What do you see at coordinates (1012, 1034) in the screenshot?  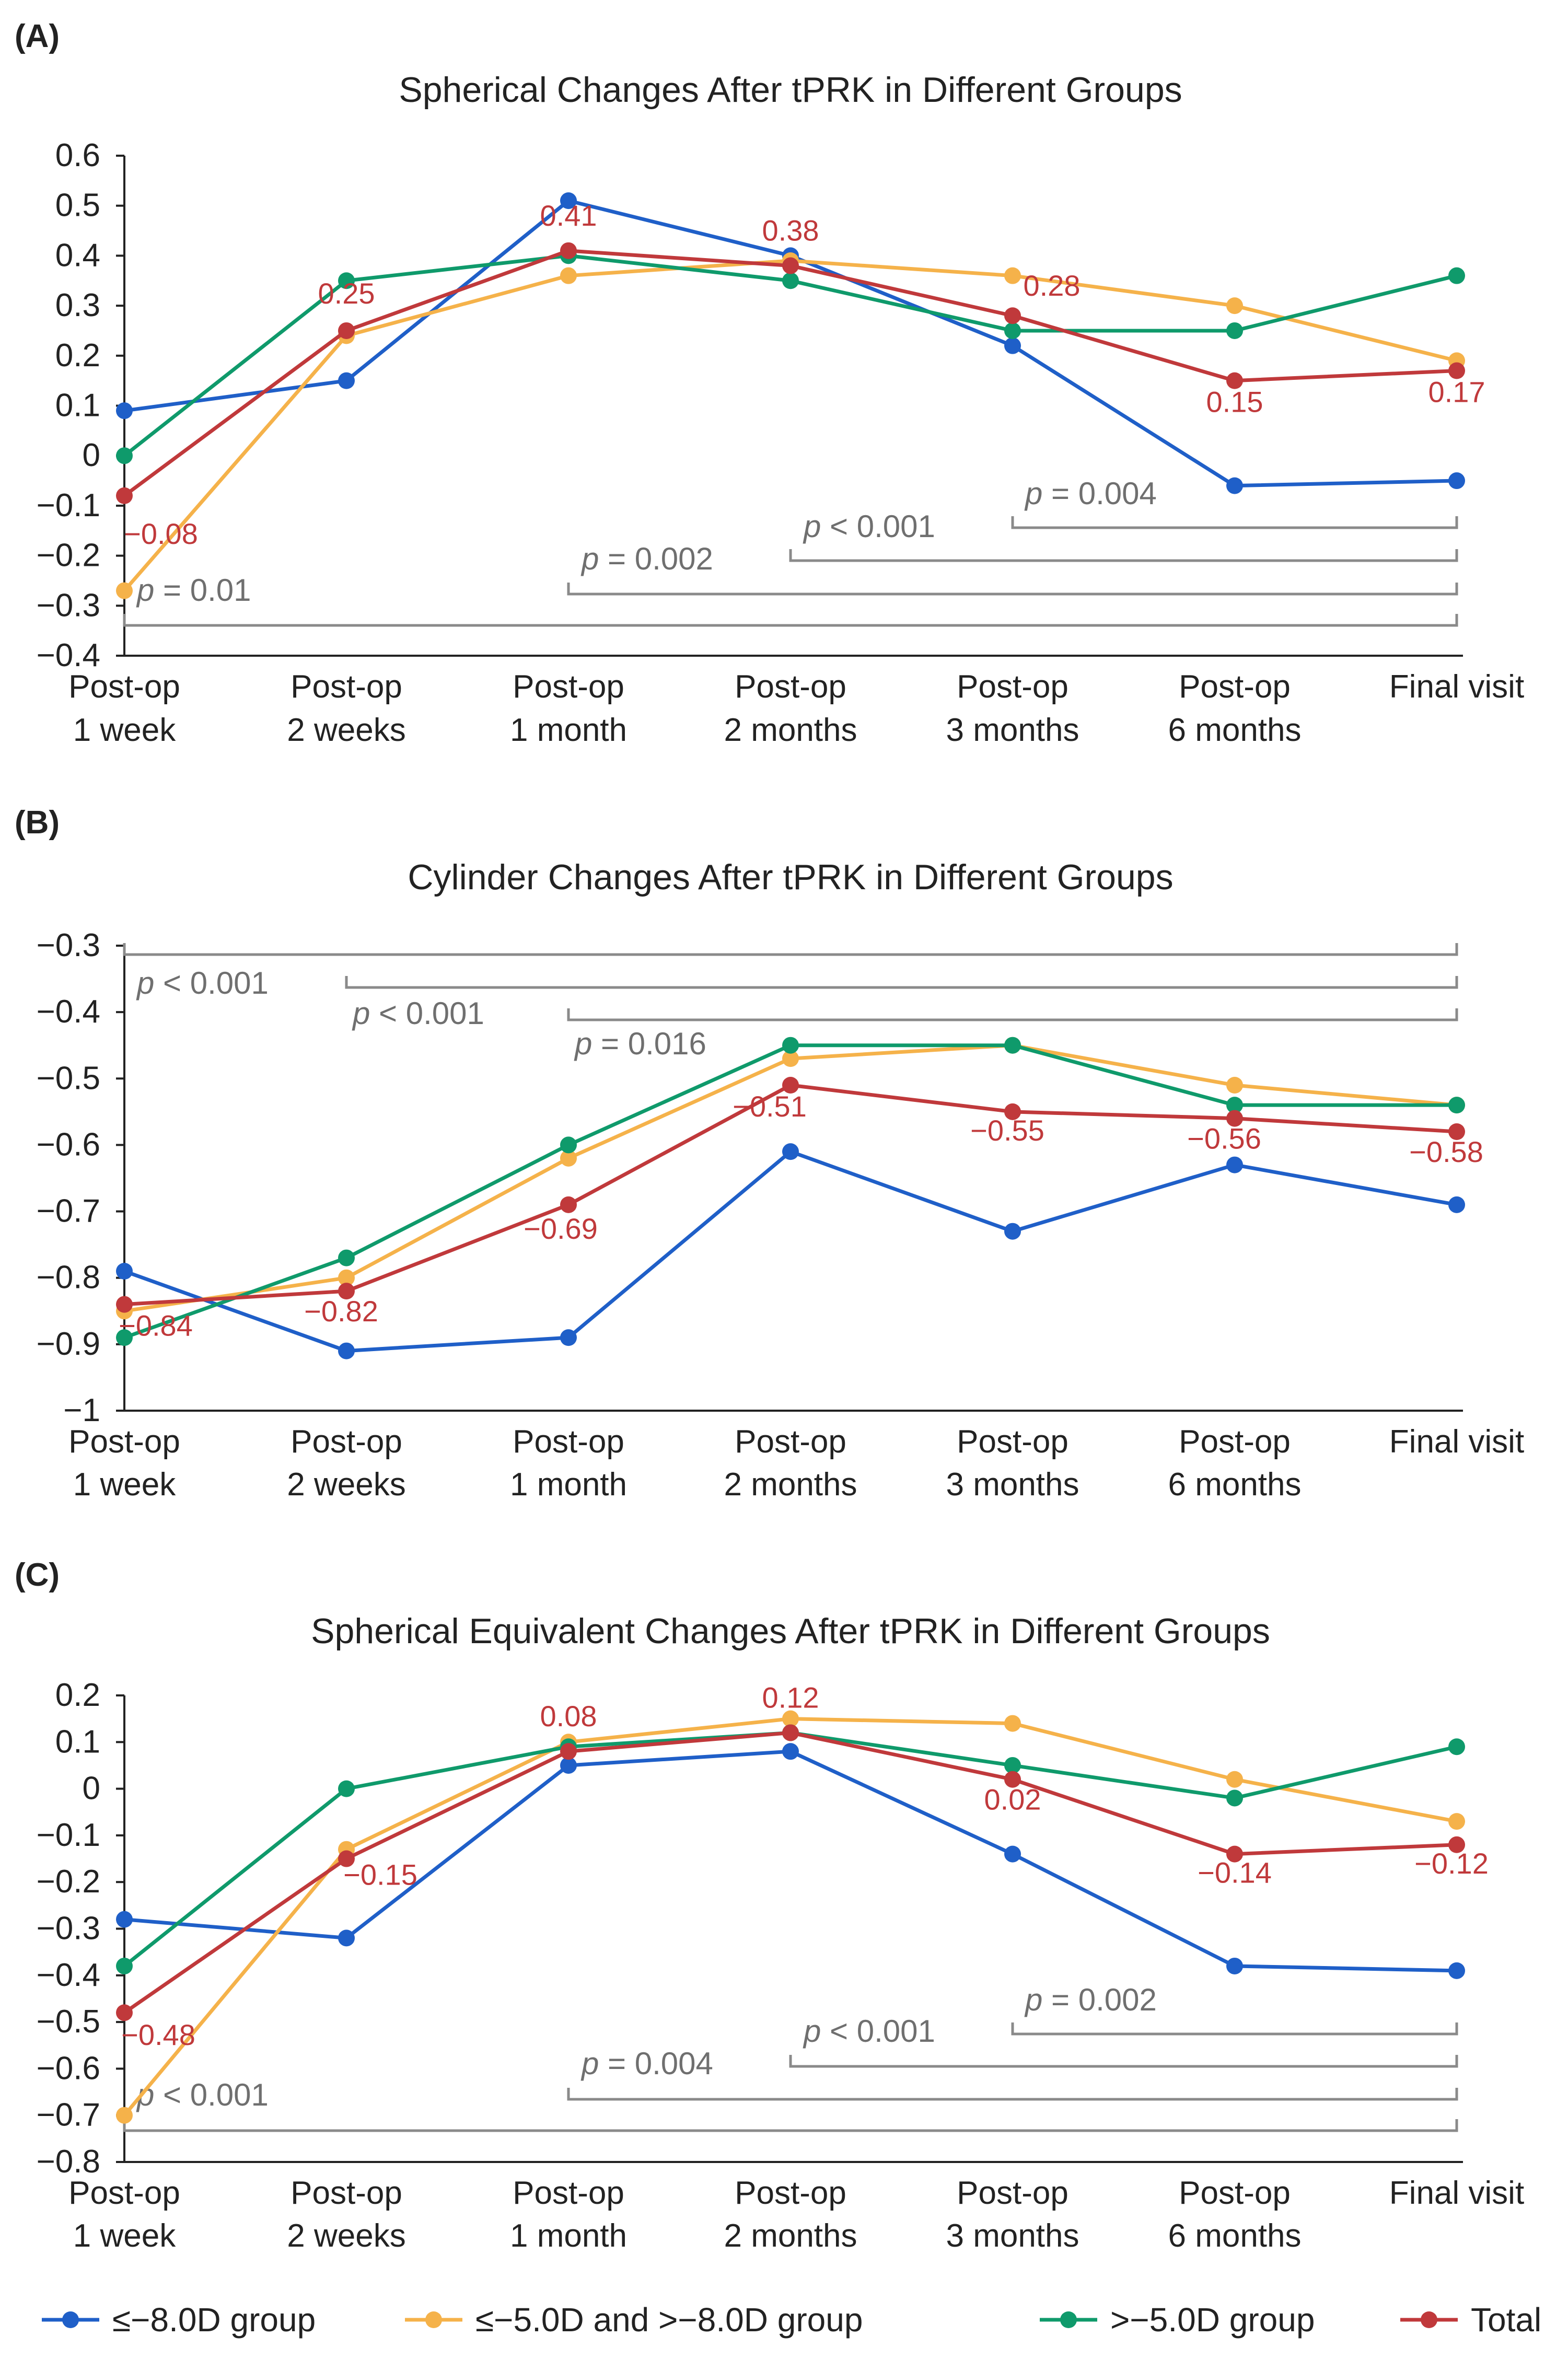 I see `significance-bracket: p = 0.016` at bounding box center [1012, 1034].